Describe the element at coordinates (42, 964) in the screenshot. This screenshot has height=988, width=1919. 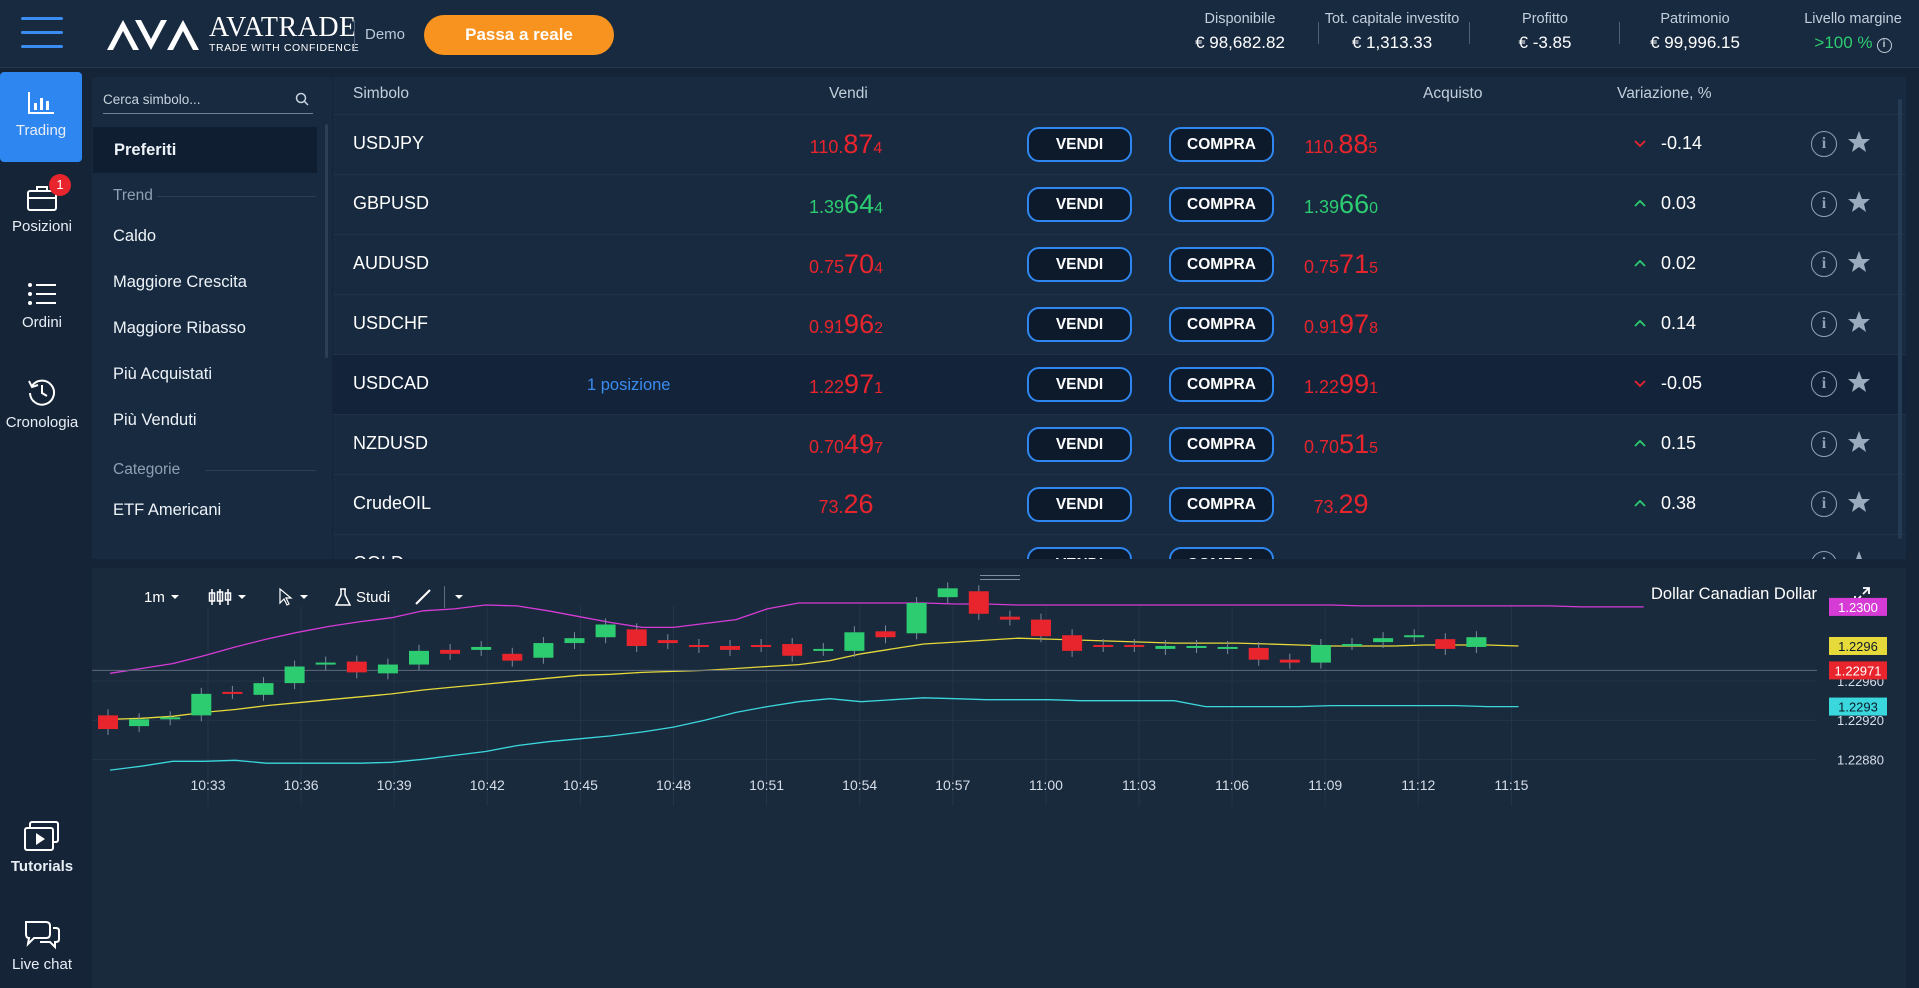
I see `nav-label: Live chat` at that location.